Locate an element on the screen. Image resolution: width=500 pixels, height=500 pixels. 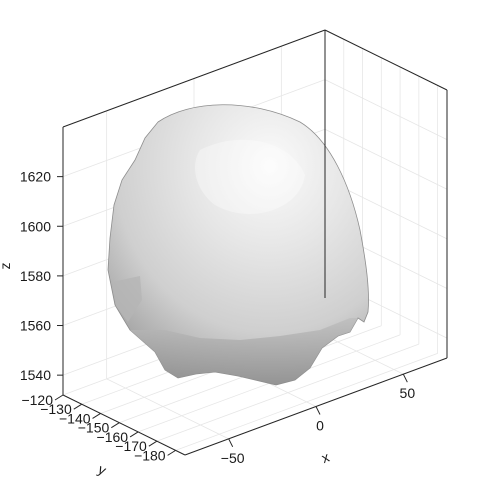
x-tick-label: −50 is located at coordinates (233, 458).